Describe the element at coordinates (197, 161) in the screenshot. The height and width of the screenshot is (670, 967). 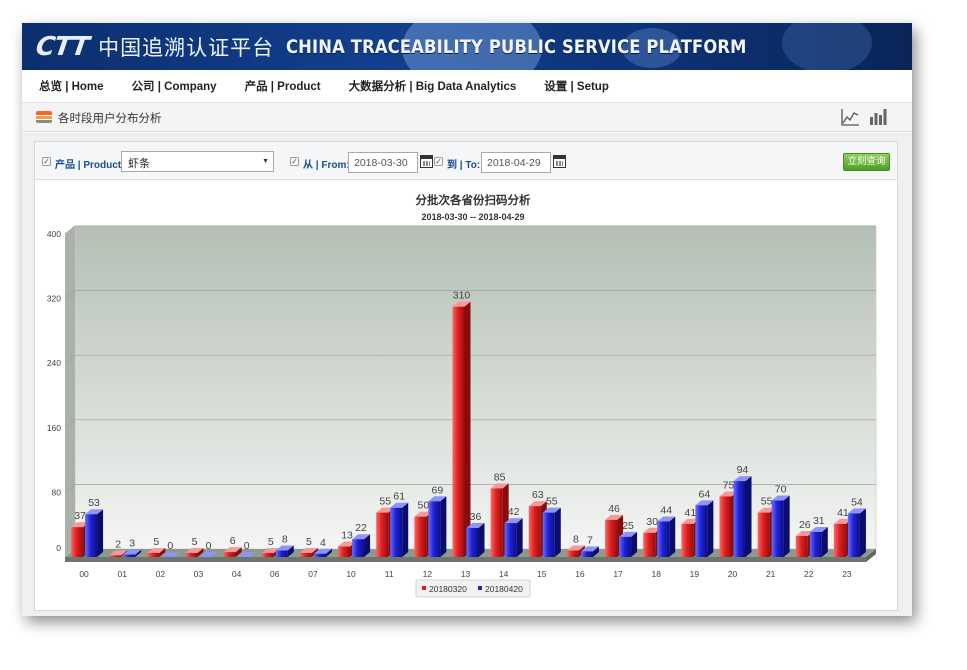
I see `product-select: 虾条 ▼` at that location.